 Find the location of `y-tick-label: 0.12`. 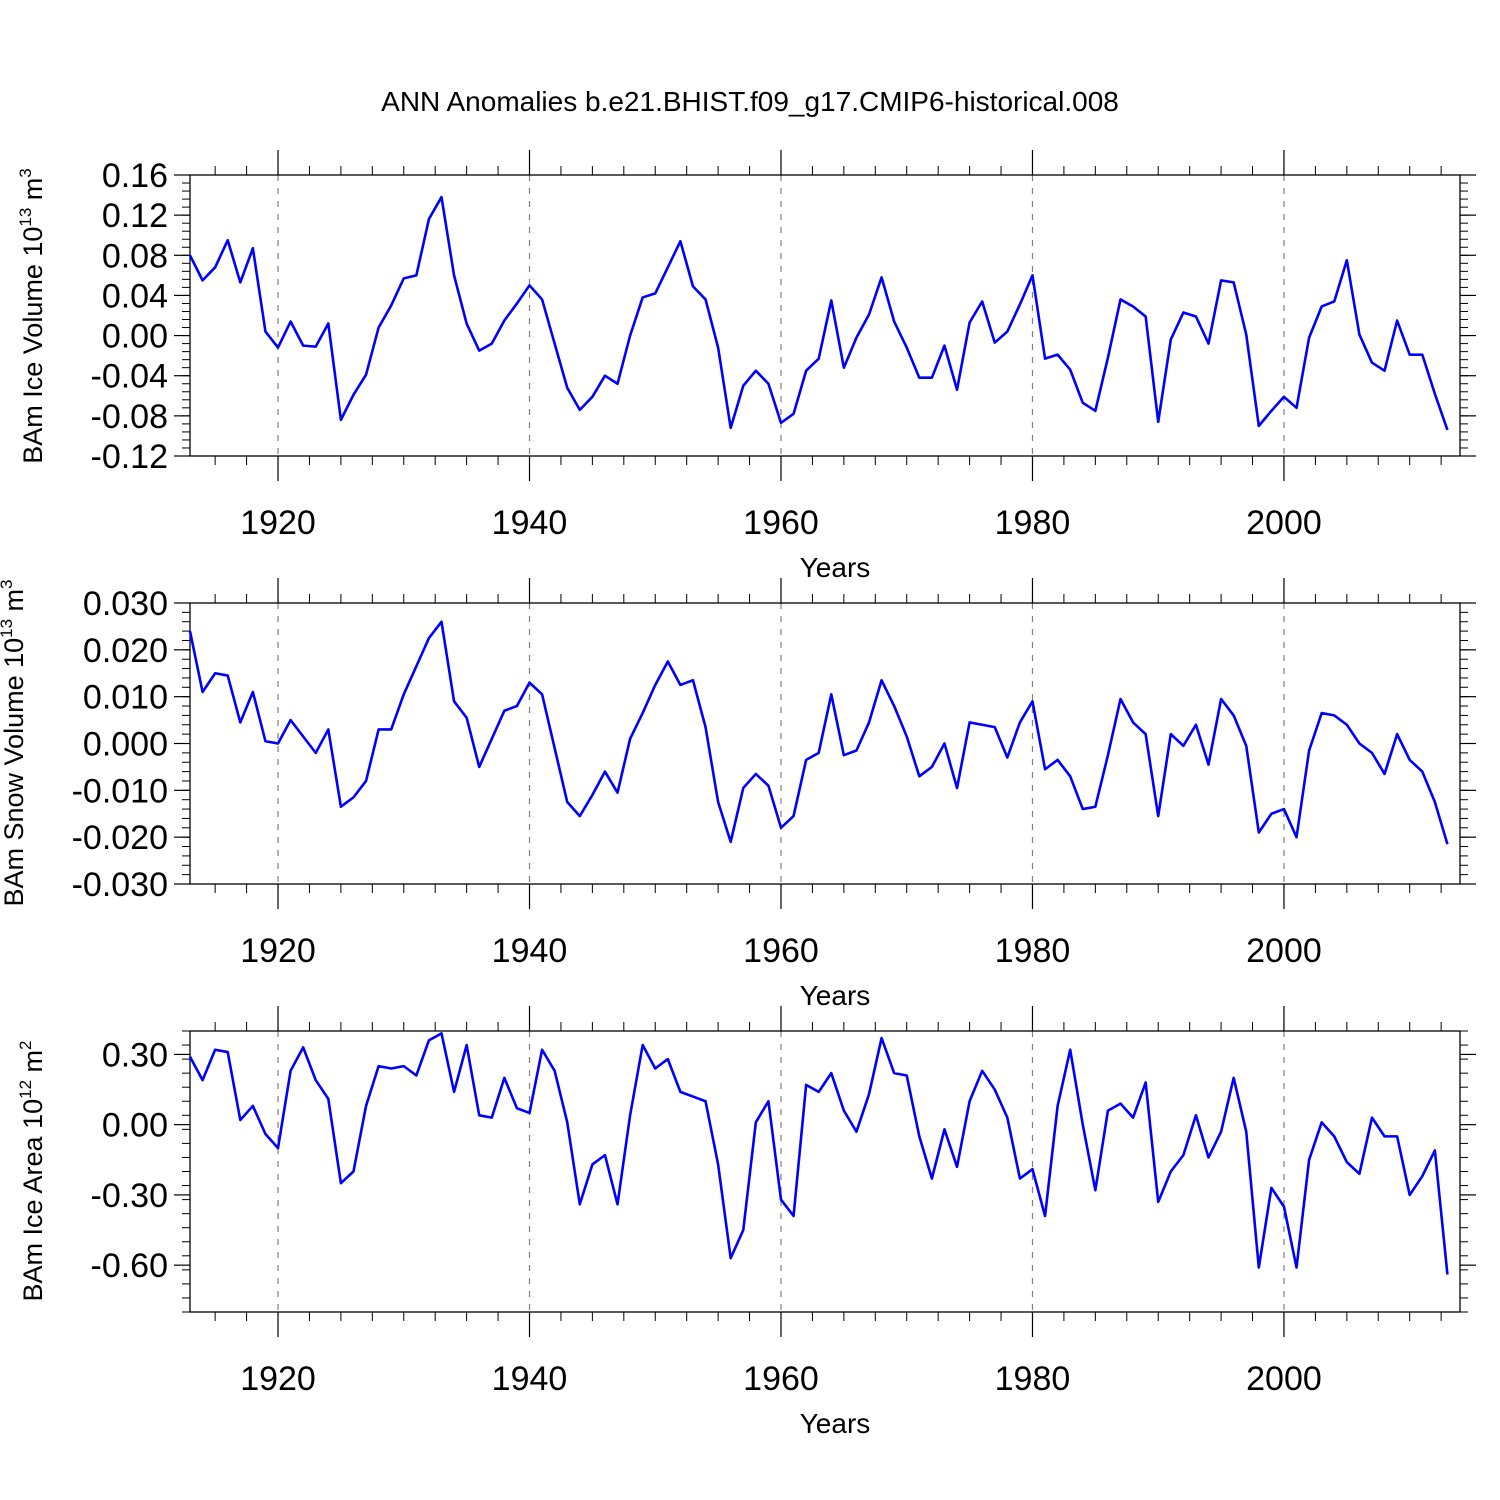

y-tick-label: 0.12 is located at coordinates (135, 216).